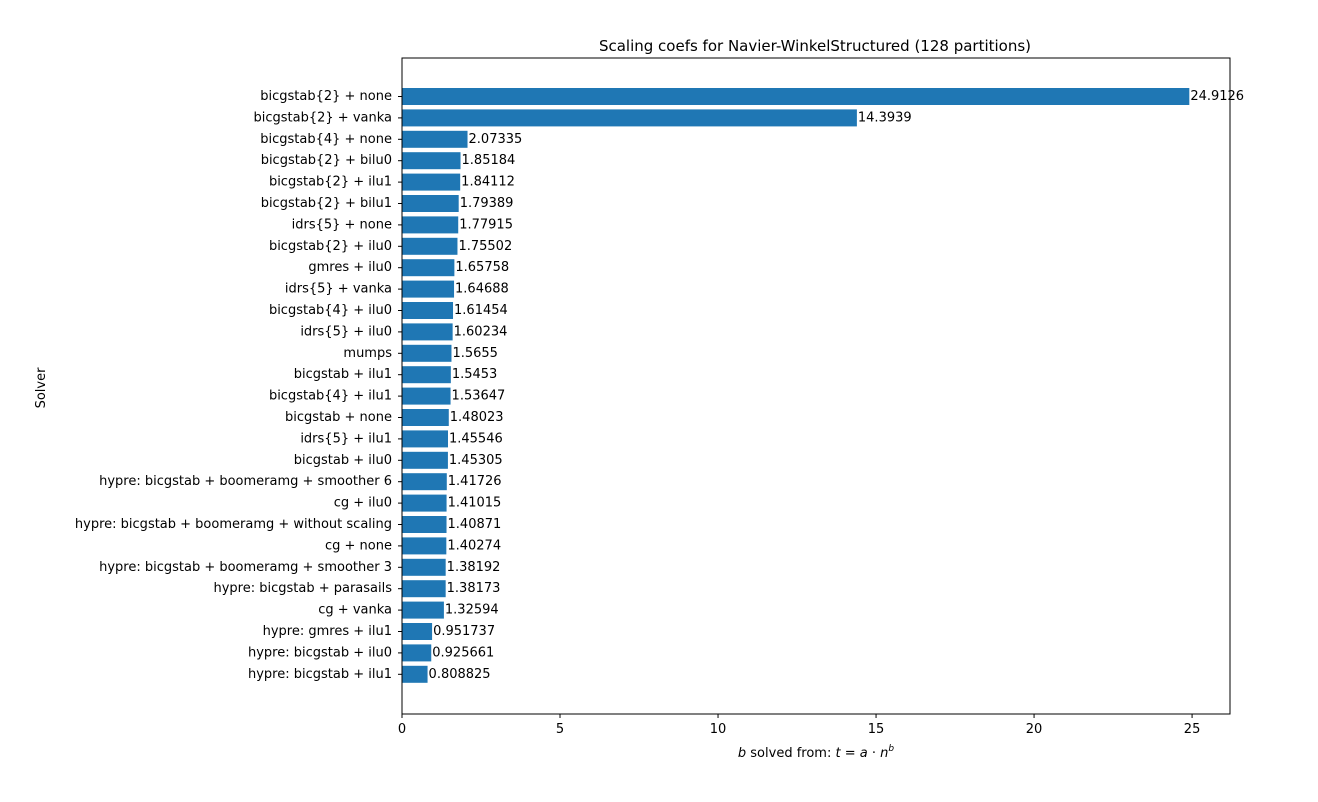  What do you see at coordinates (326, 139) in the screenshot?
I see `y-tick-label: bicgstab{4} + none` at bounding box center [326, 139].